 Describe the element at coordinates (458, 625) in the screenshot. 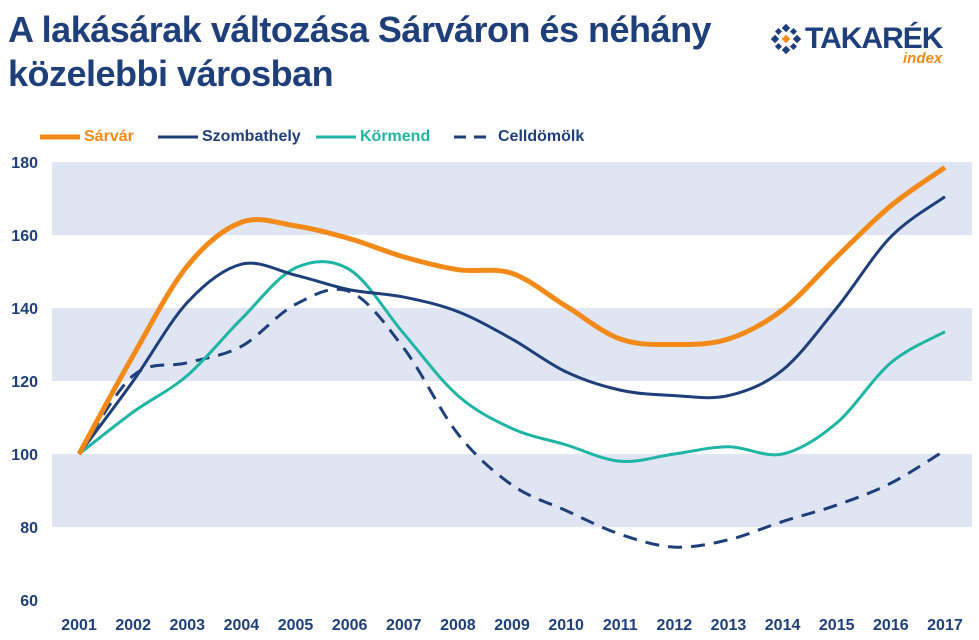

I see `x-tick-label: 2008` at that location.